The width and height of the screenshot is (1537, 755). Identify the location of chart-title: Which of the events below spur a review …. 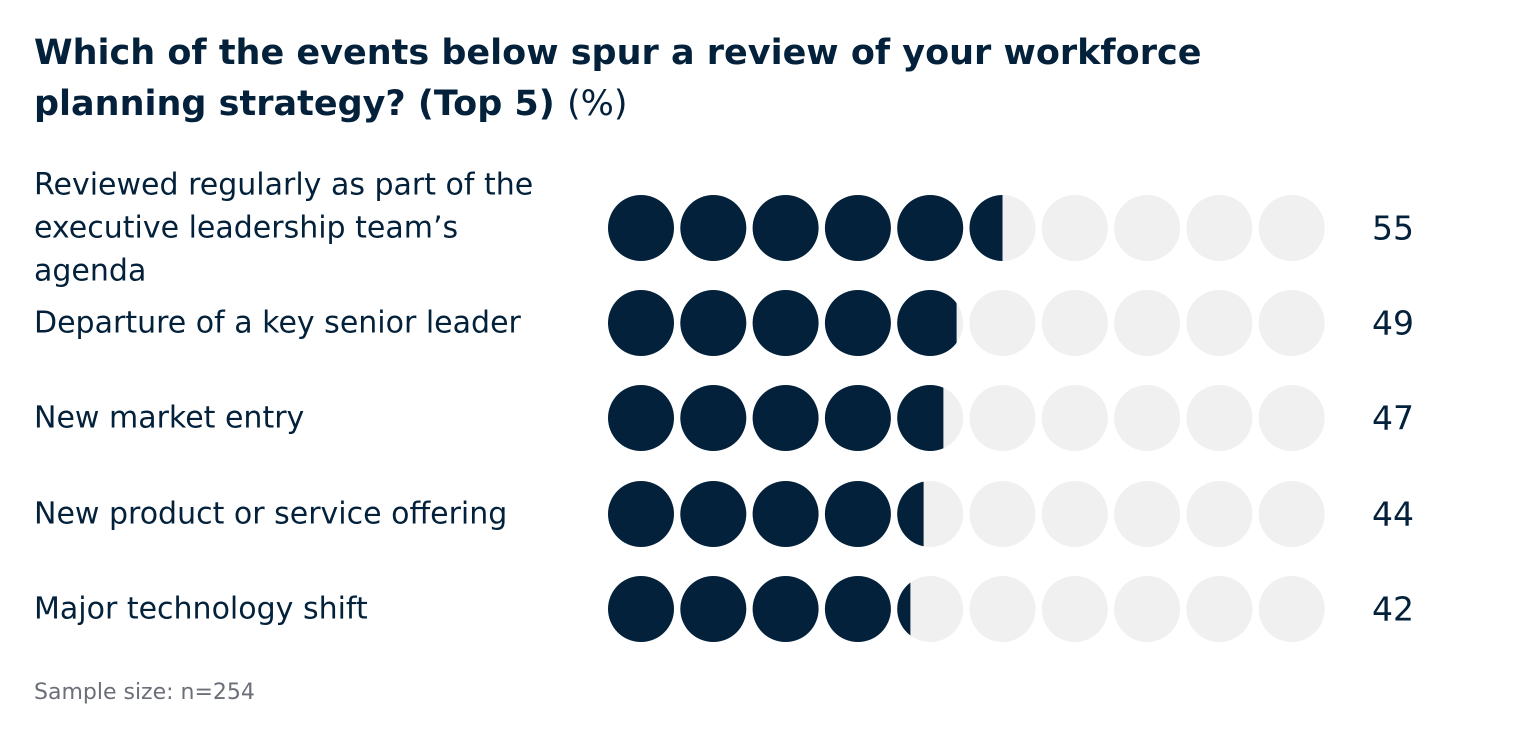
(618, 78).